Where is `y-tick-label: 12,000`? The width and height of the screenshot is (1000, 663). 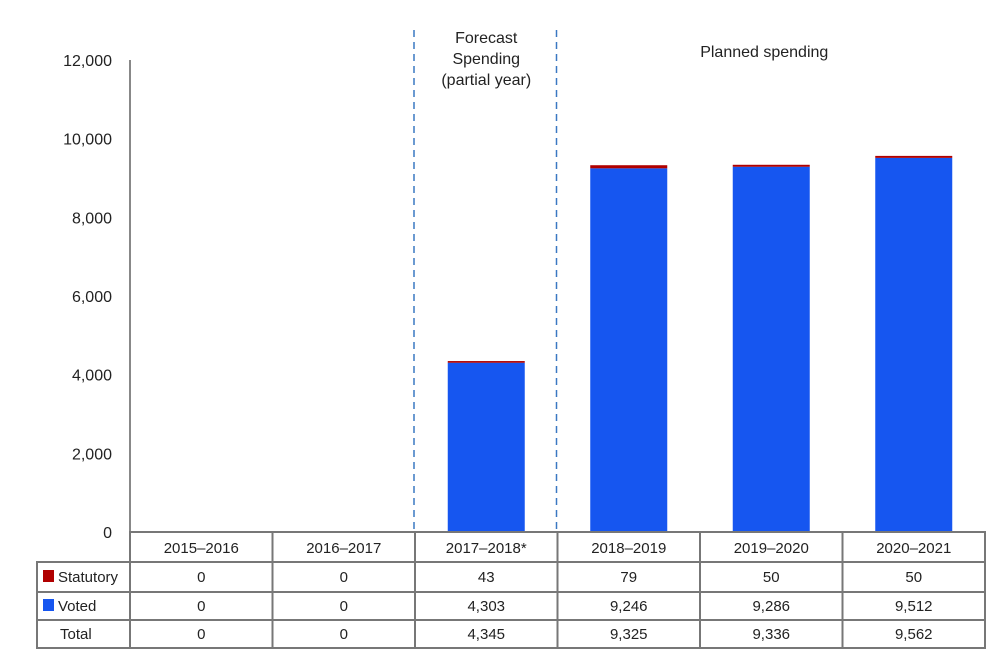 y-tick-label: 12,000 is located at coordinates (87, 61).